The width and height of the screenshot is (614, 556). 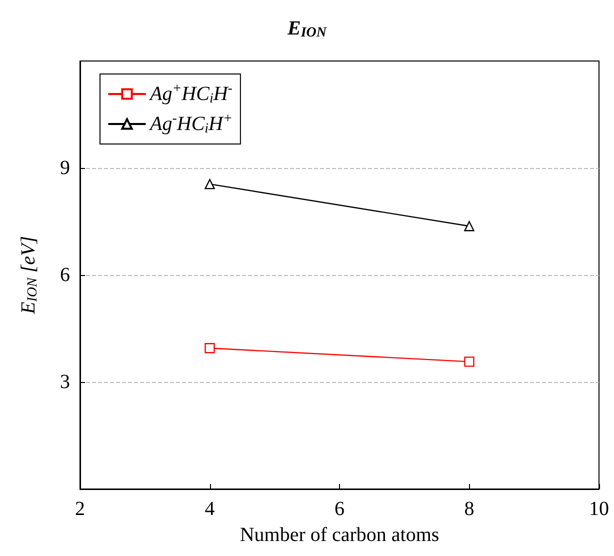 What do you see at coordinates (29, 275) in the screenshot?
I see `y-axis-title: EION [eV]` at bounding box center [29, 275].